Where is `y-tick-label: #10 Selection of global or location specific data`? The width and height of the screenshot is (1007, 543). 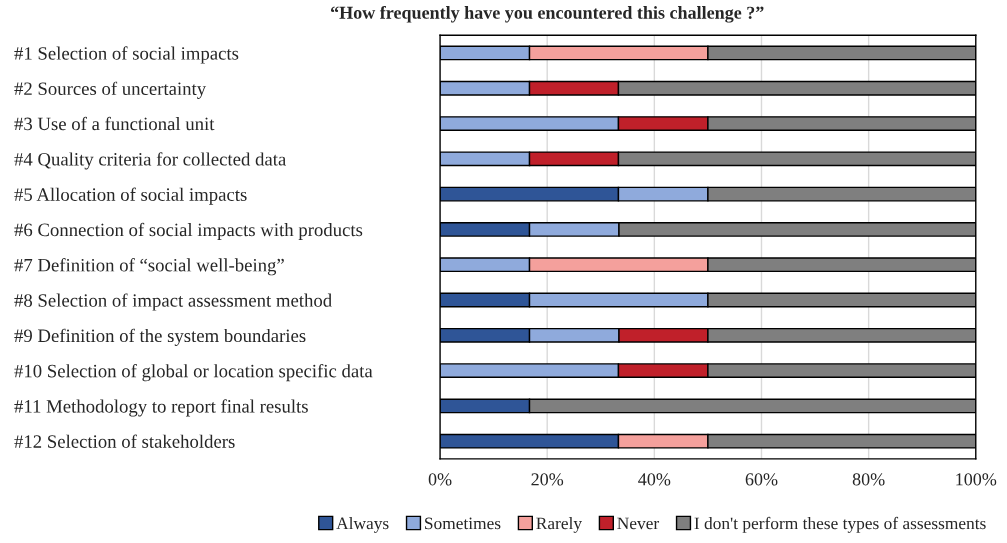
y-tick-label: #10 Selection of global or location specific data is located at coordinates (193, 373).